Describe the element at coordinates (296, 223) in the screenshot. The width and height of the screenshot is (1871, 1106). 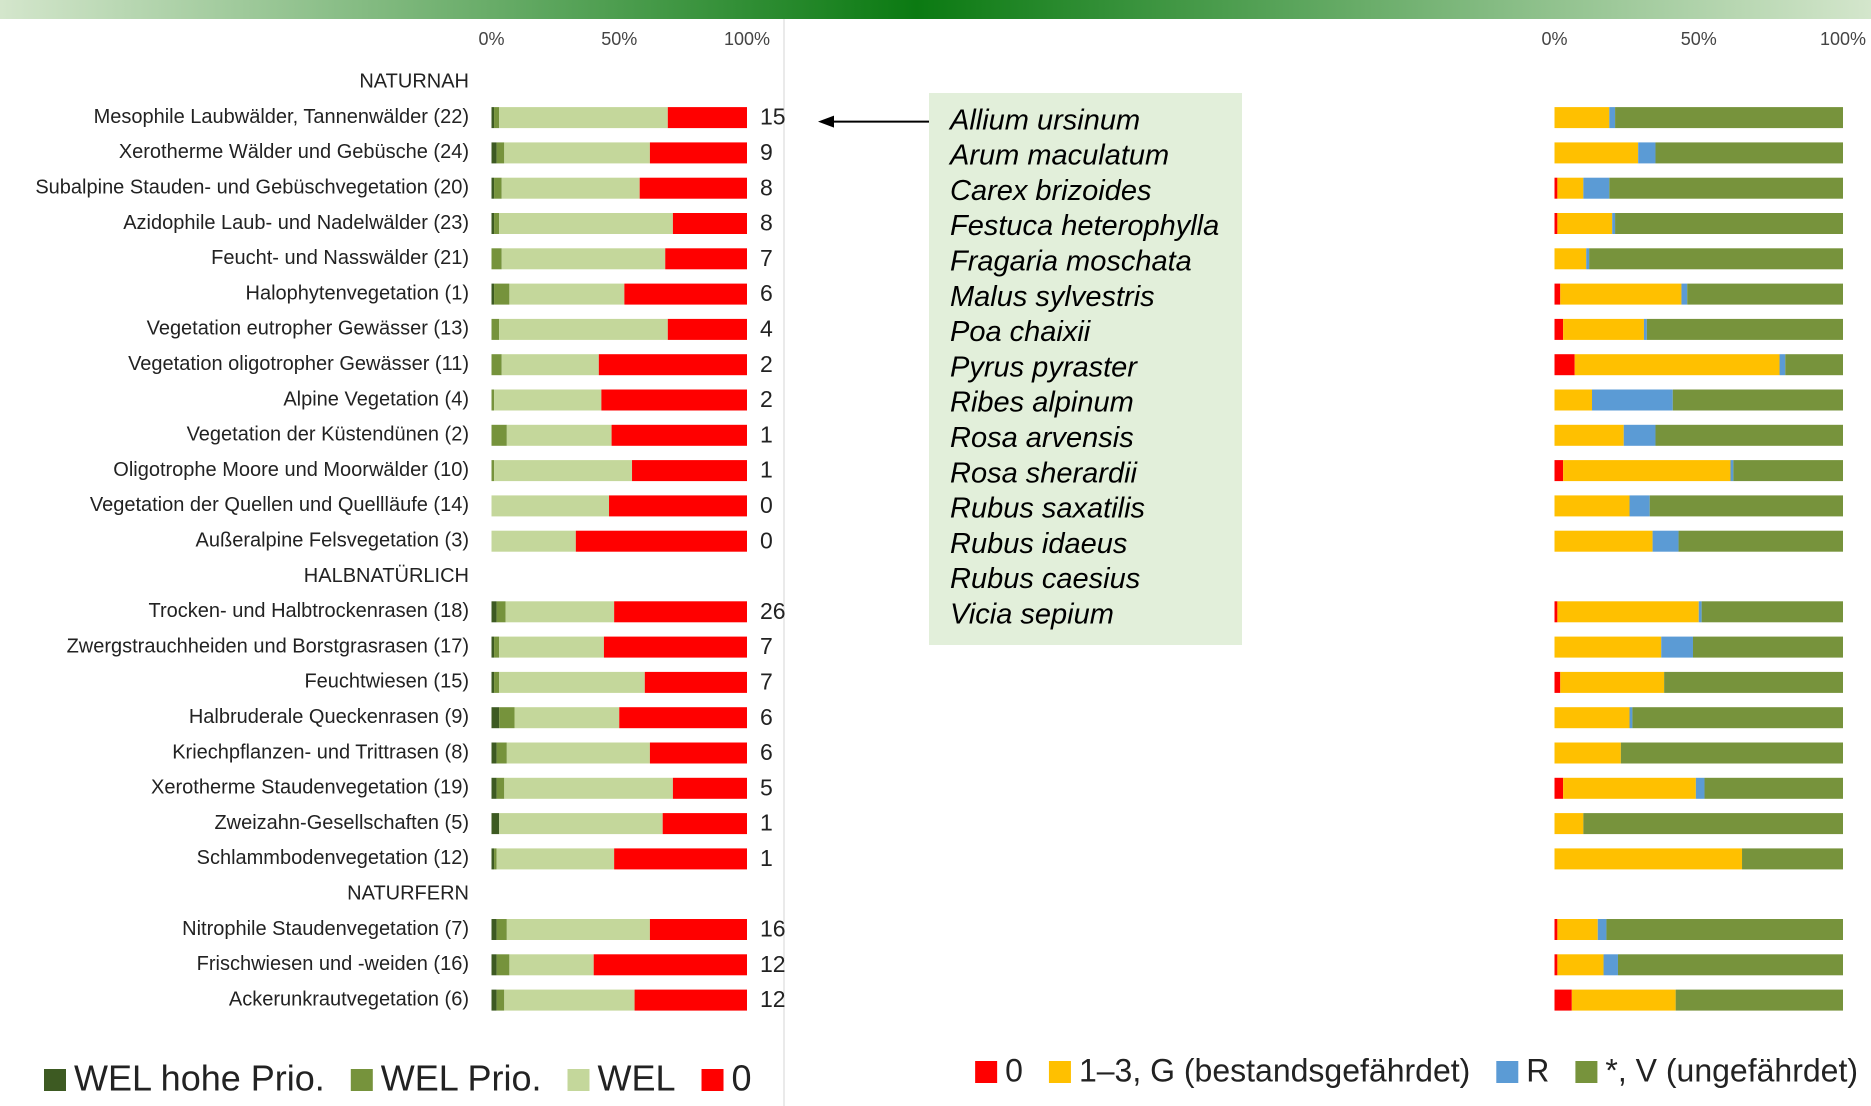
I see `category-label: Azidophile Laub- und Nadelwälder (23)` at that location.